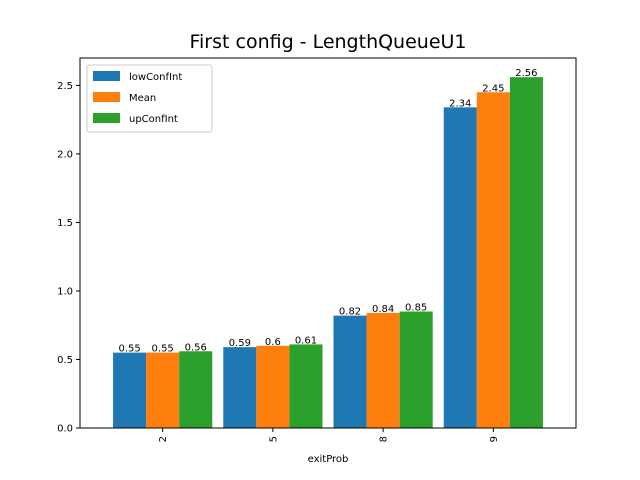 The height and width of the screenshot is (480, 640). What do you see at coordinates (383, 309) in the screenshot?
I see `data-label-Mean-8: 0.84` at bounding box center [383, 309].